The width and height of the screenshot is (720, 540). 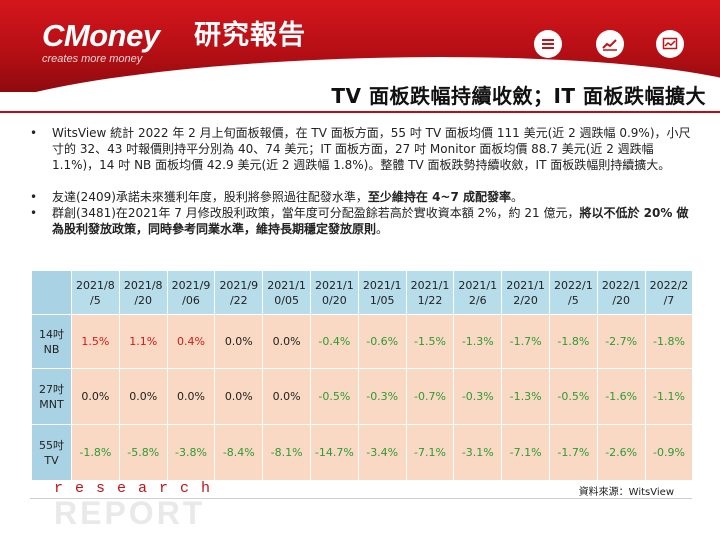 What do you see at coordinates (143, 341) in the screenshot?
I see `table-cell: 1.1%` at bounding box center [143, 341].